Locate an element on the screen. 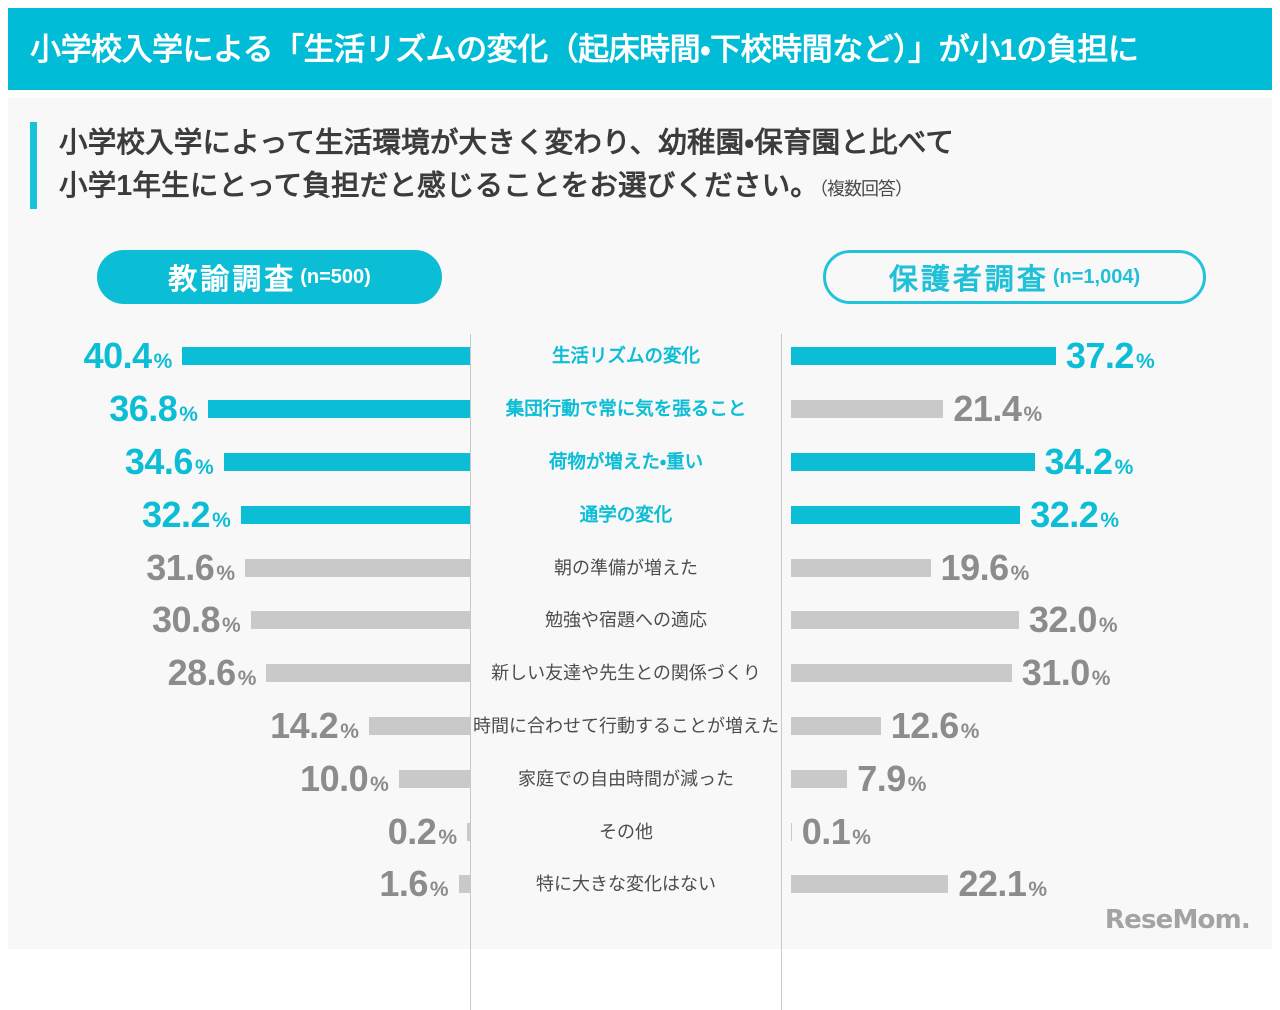 This screenshot has width=1280, height=1010. teacher-survey-bar-group: 30.8% is located at coordinates (239, 620).